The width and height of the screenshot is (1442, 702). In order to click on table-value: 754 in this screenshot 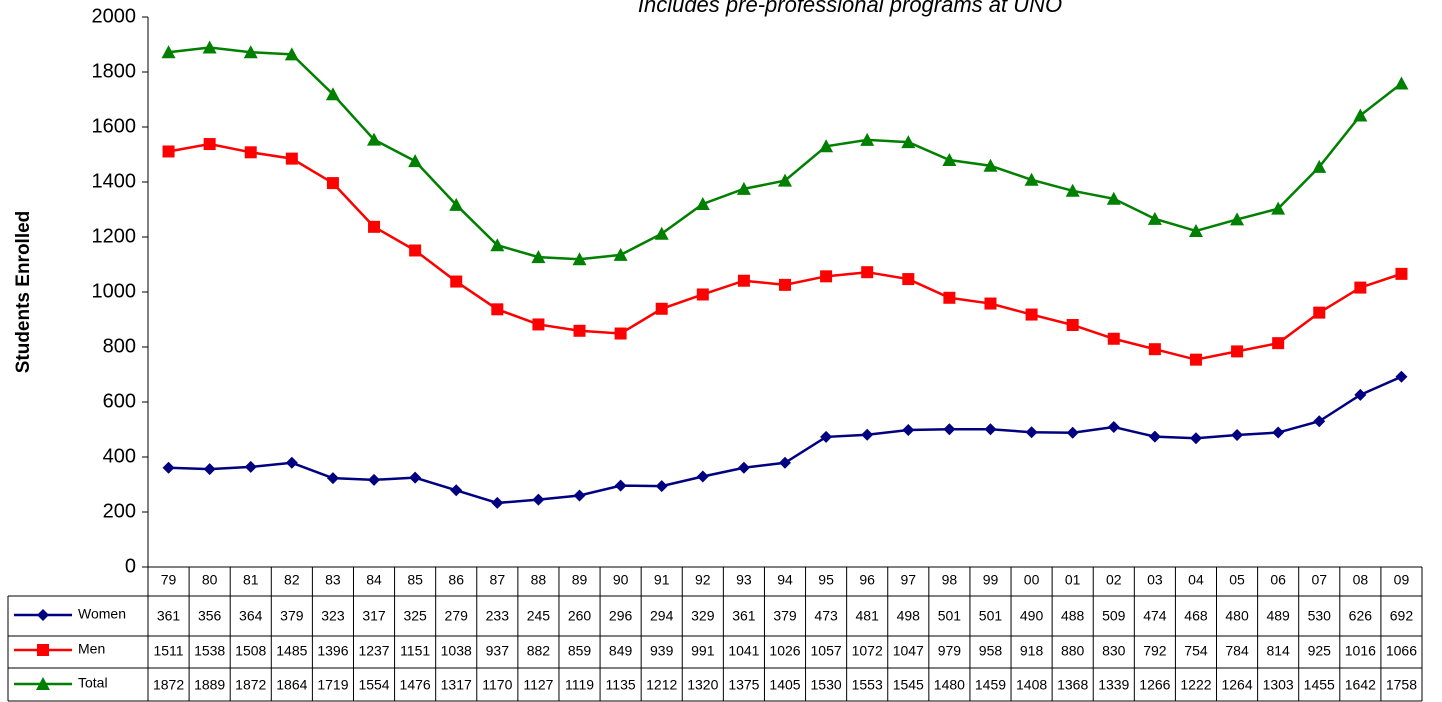, I will do `click(1196, 651)`.